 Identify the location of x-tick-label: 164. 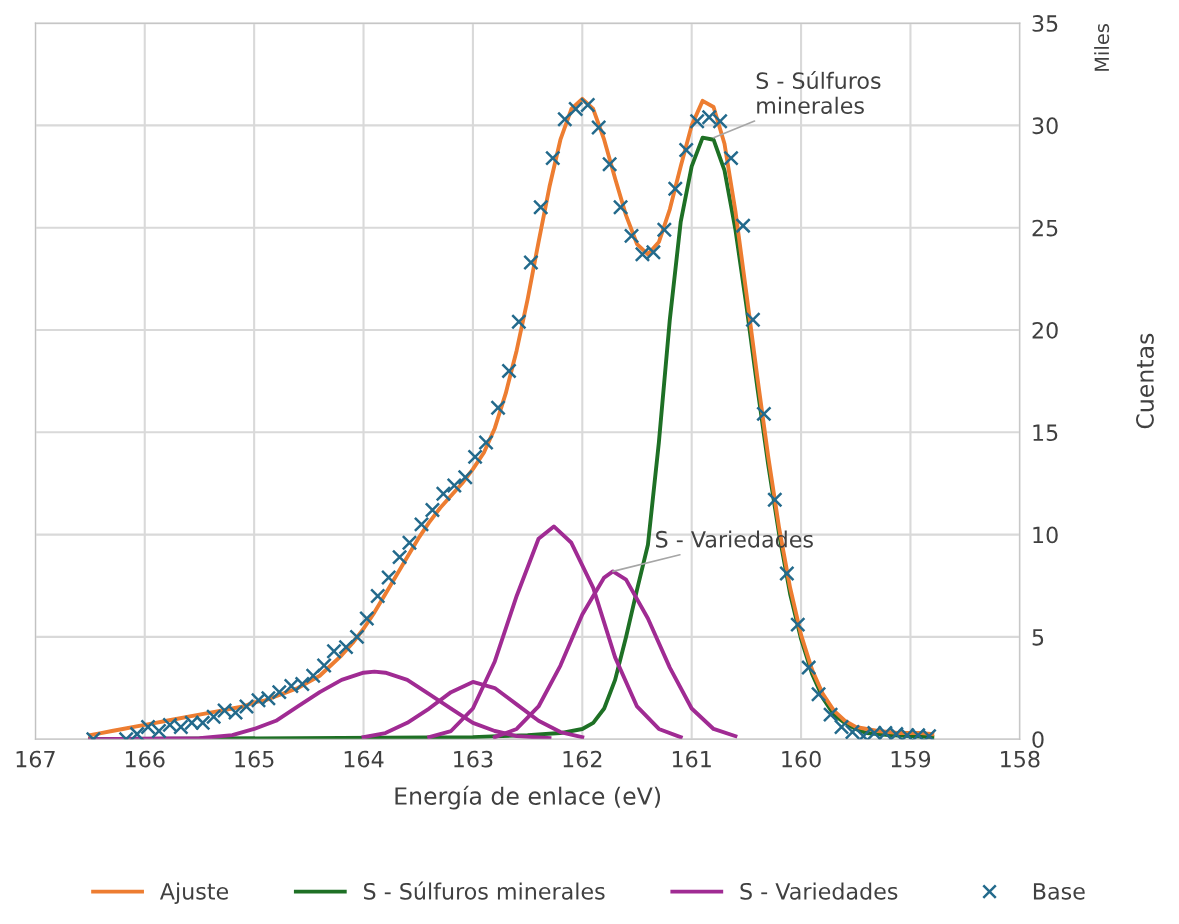
(364, 759).